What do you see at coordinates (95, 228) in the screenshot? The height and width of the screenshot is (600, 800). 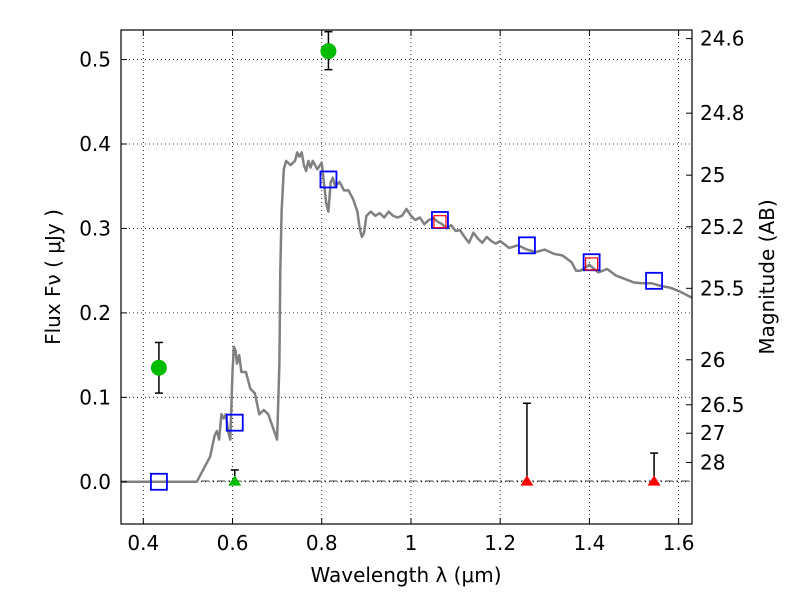 I see `y-tick-label: 0.3` at bounding box center [95, 228].